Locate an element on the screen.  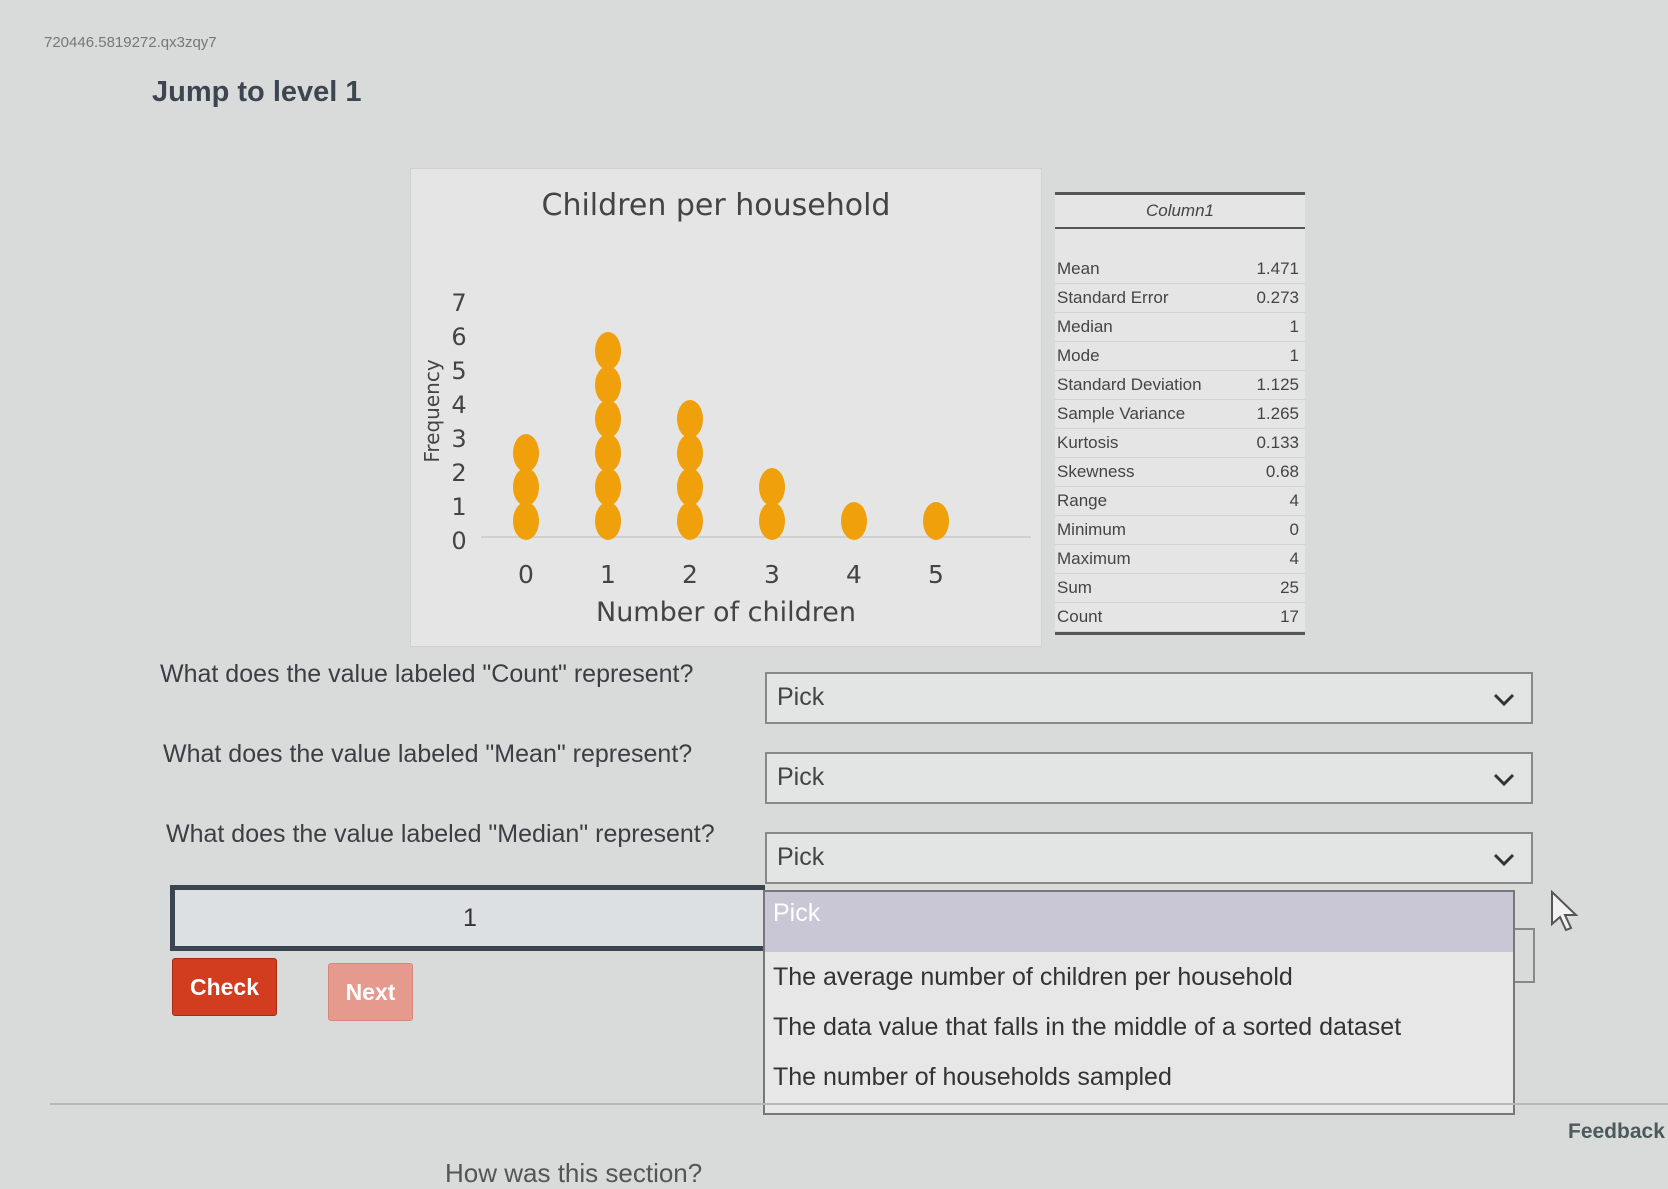
stats-row: Minimum 0 is located at coordinates (1180, 530).